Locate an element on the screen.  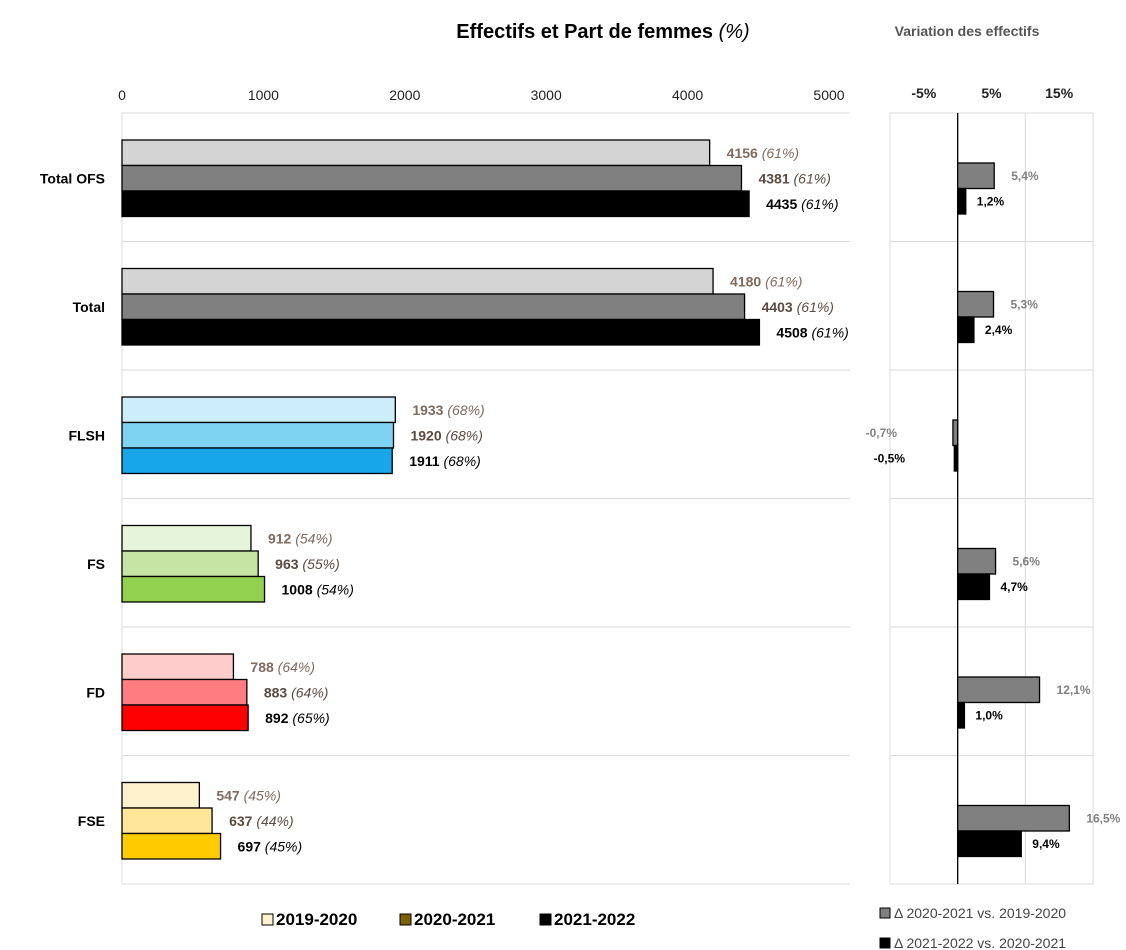
variation-axis-ticks: -5% 5% 15% is located at coordinates (992, 93).